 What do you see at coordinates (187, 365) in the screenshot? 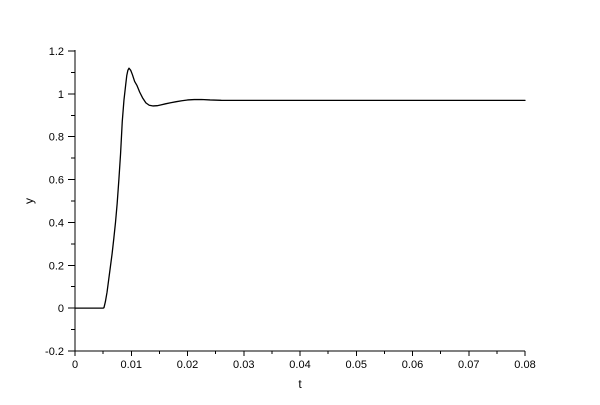
I see `x-tick-label: 0.02` at bounding box center [187, 365].